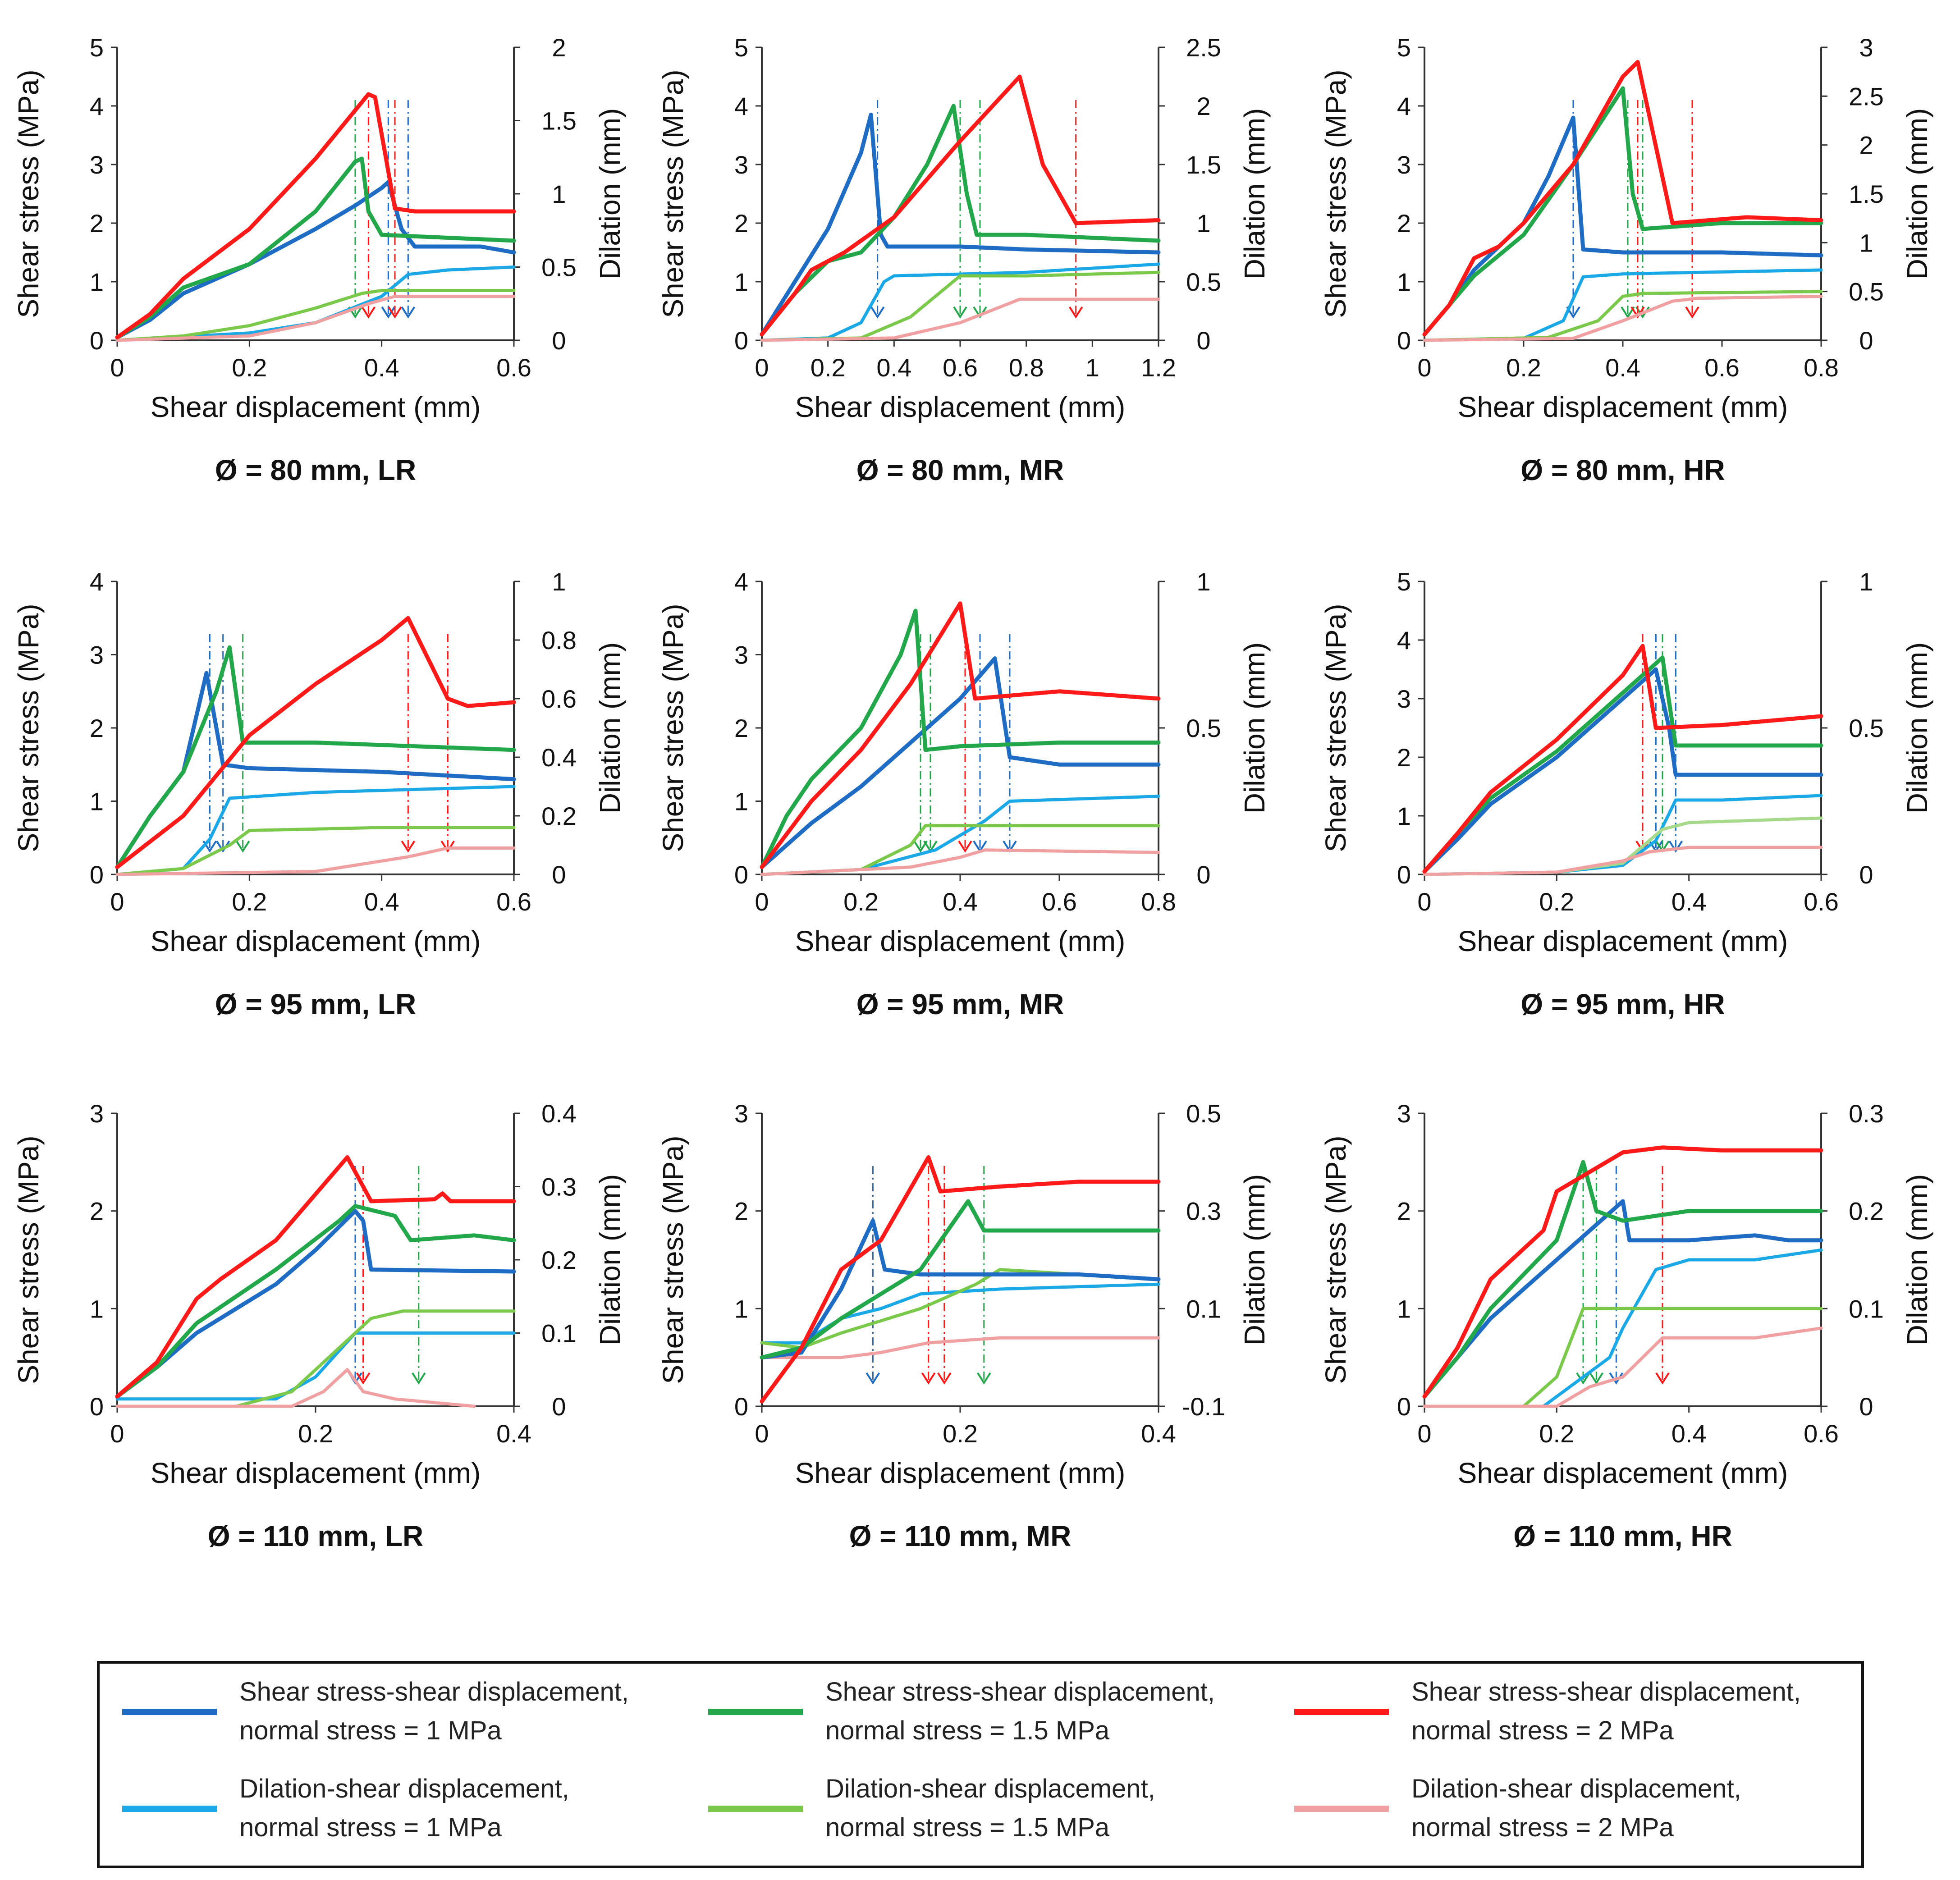  I want to click on chart-title: Ø = 95 mm, MR, so click(960, 1004).